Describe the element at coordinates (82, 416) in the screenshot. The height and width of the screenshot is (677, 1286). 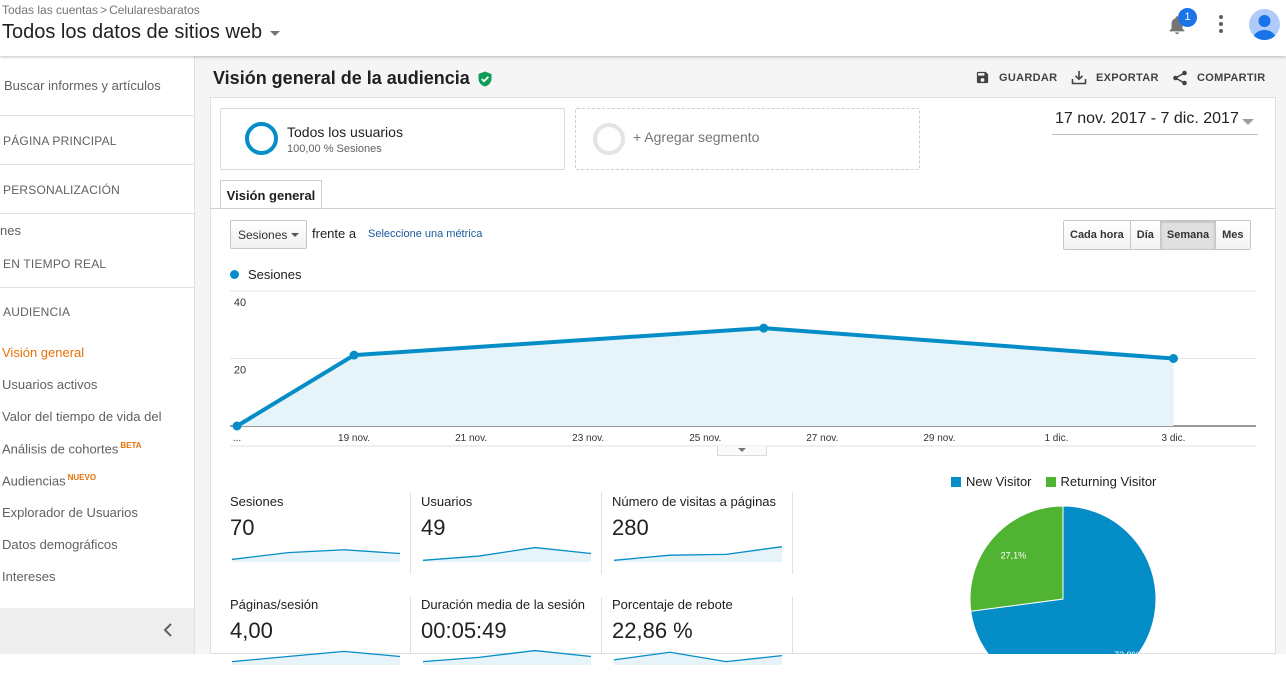
I see `sidebar-item-lifetime-value: Valor del tiempo de vida del` at that location.